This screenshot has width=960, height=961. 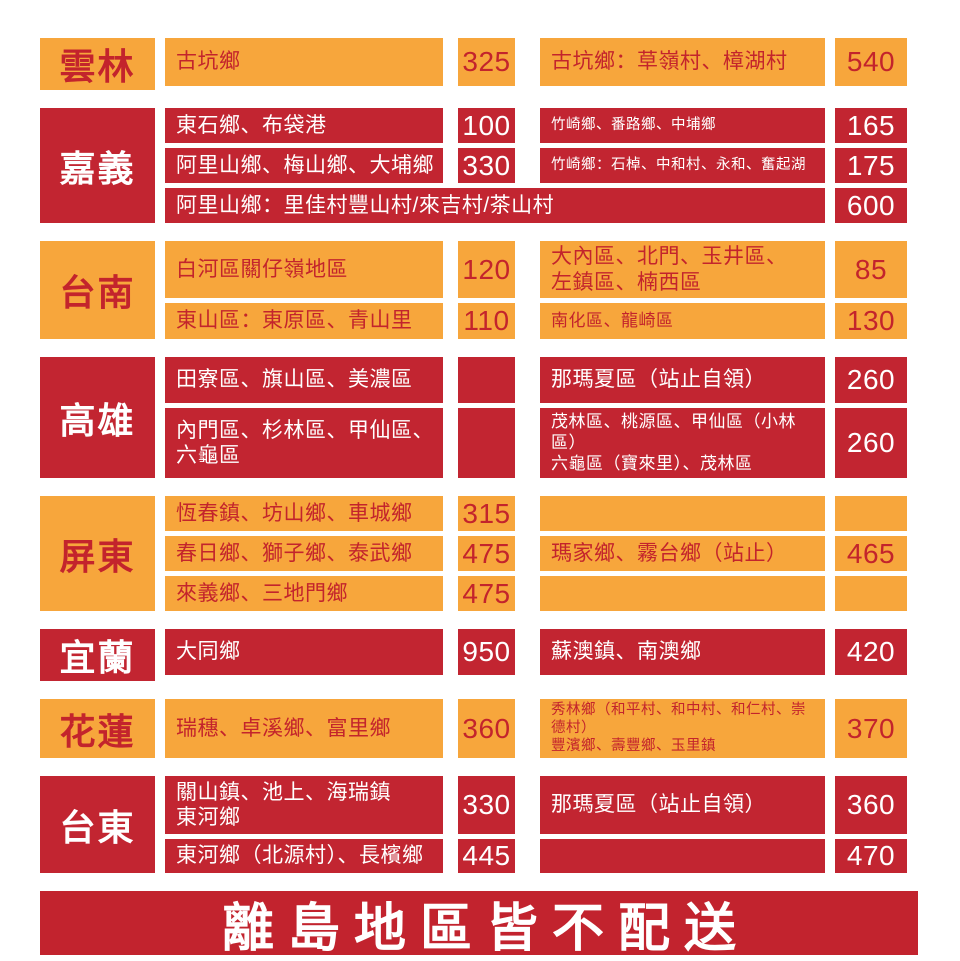 What do you see at coordinates (871, 729) in the screenshot?
I see `price-cell: 370` at bounding box center [871, 729].